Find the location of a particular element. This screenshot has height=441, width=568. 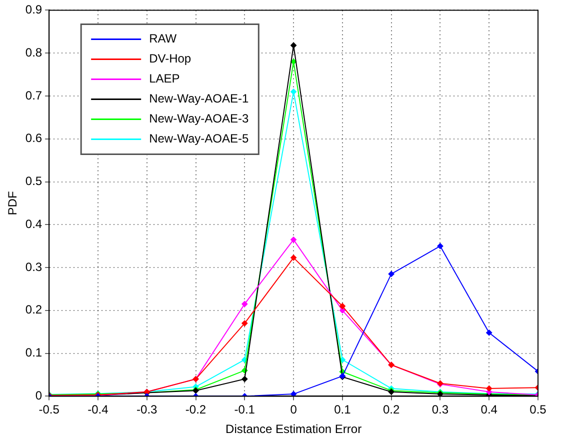

x-tick-label: 0.3 is located at coordinates (440, 409).